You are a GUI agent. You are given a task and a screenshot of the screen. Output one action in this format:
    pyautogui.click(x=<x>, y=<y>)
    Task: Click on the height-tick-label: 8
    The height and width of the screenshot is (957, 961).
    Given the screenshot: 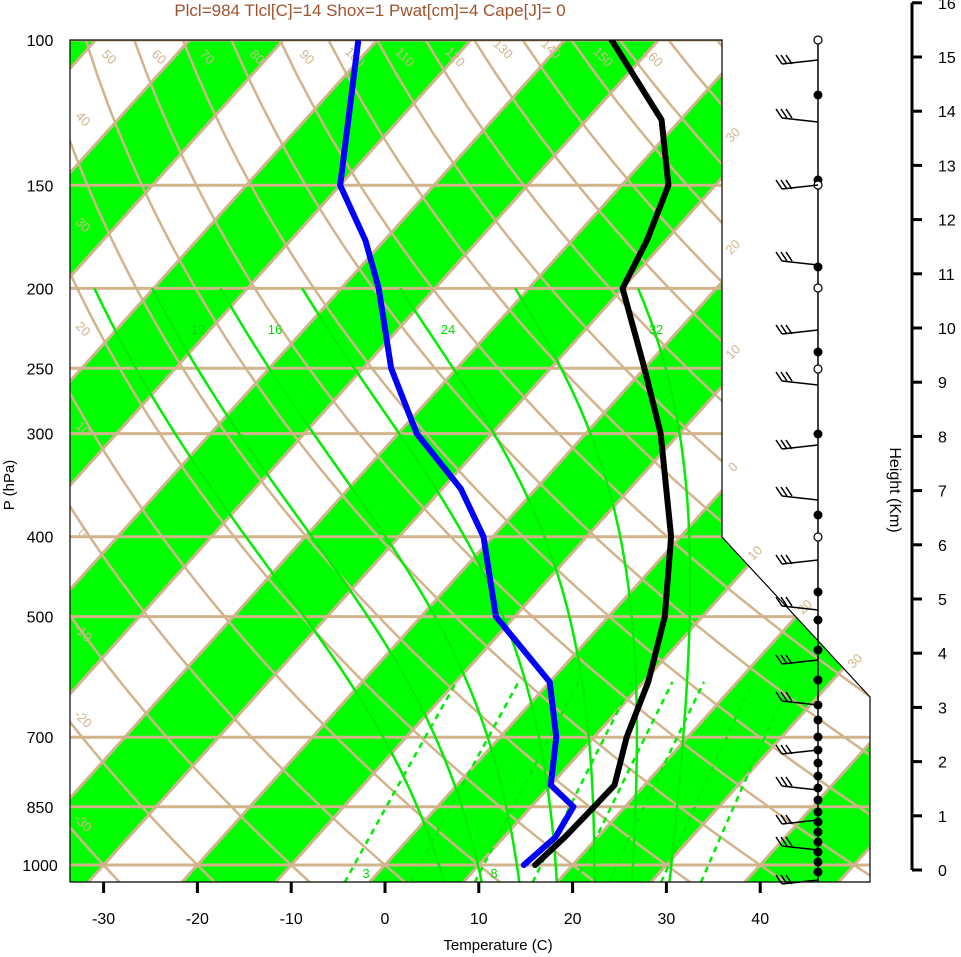 What is the action you would take?
    pyautogui.click(x=942, y=437)
    